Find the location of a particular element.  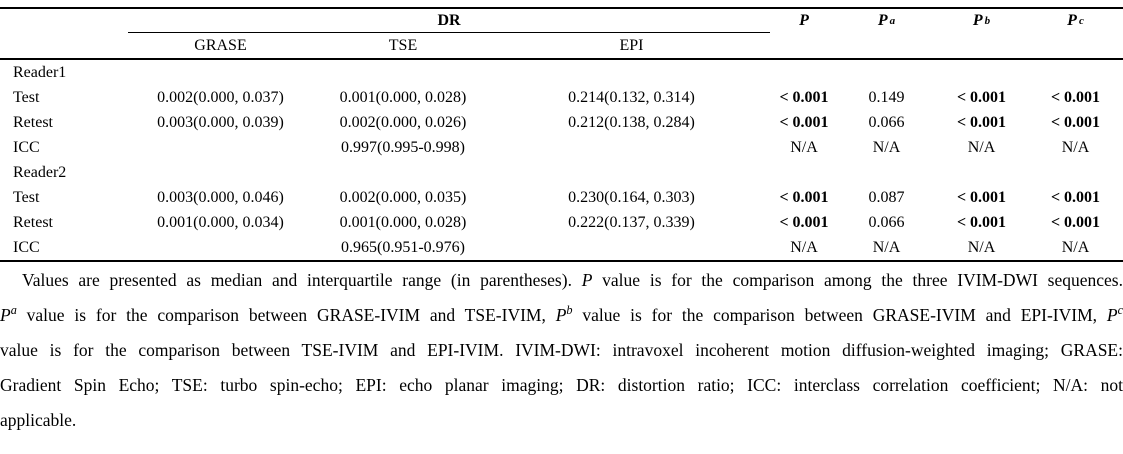

table-row-reader1: Reader1 is located at coordinates (561, 72).